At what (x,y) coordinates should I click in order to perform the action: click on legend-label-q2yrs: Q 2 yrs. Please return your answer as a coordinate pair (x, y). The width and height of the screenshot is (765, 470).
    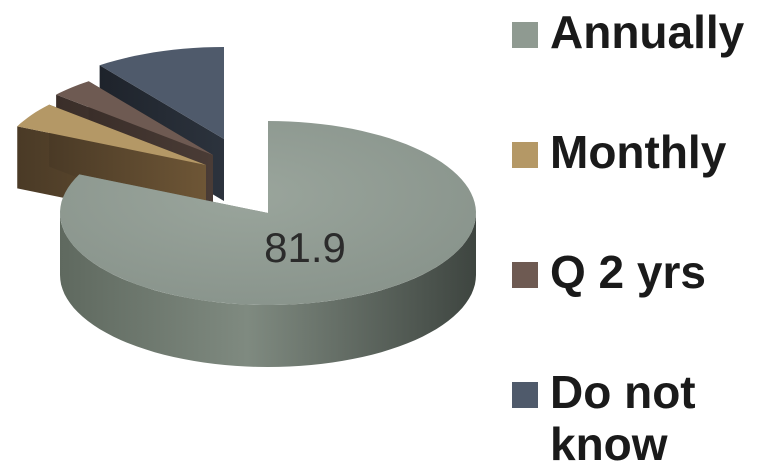
    Looking at the image, I should click on (628, 272).